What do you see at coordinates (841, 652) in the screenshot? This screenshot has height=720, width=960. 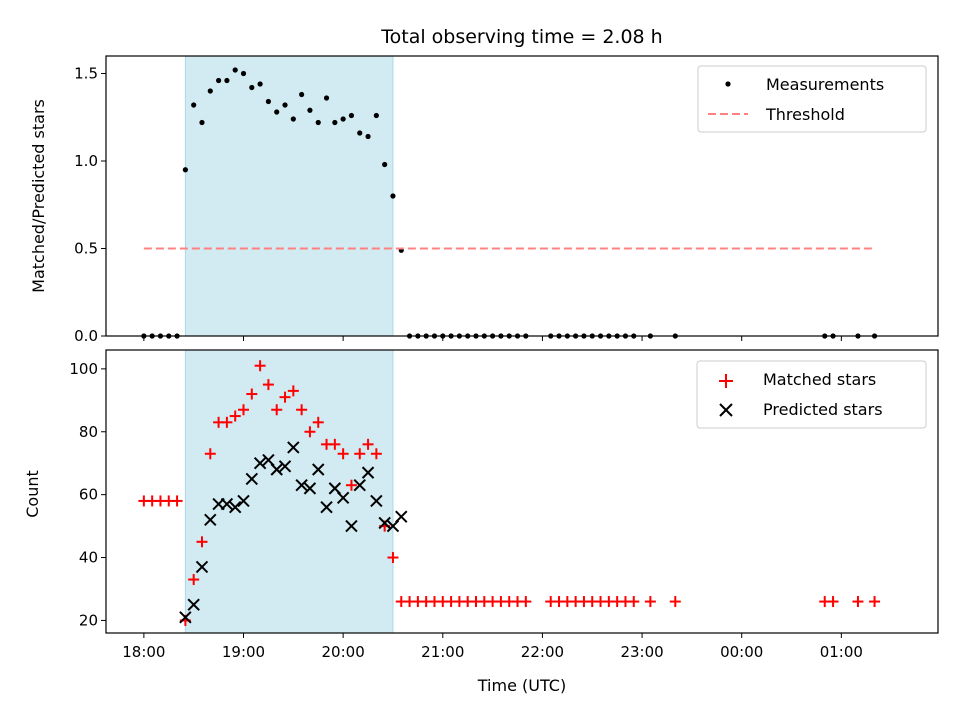 I see `bottom-x-tick-label: 01:00` at bounding box center [841, 652].